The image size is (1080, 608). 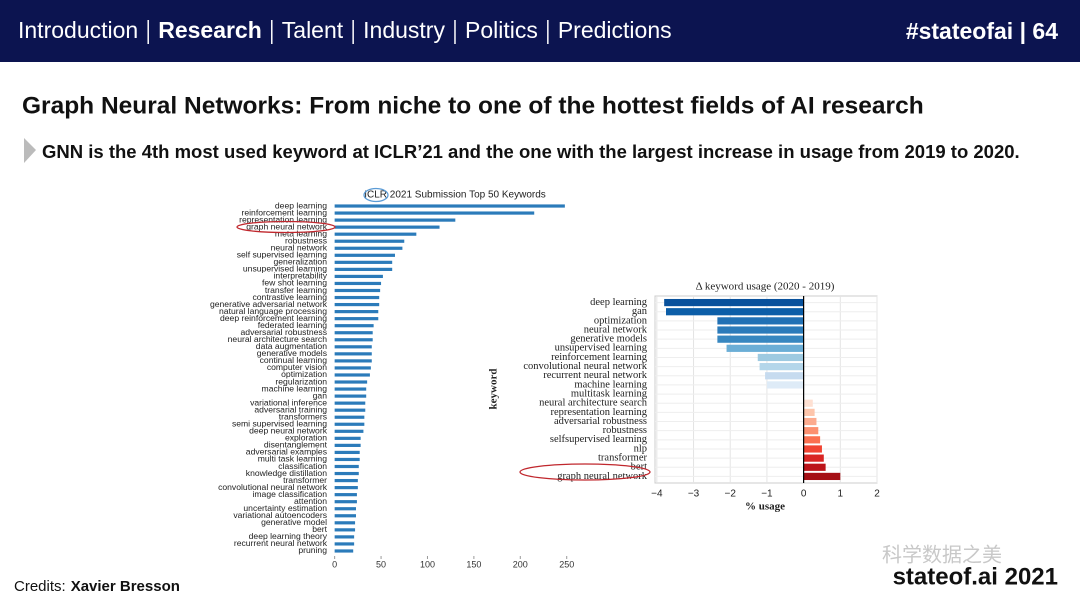 I want to click on y-tick-label: federated learning, so click(x=292, y=325).